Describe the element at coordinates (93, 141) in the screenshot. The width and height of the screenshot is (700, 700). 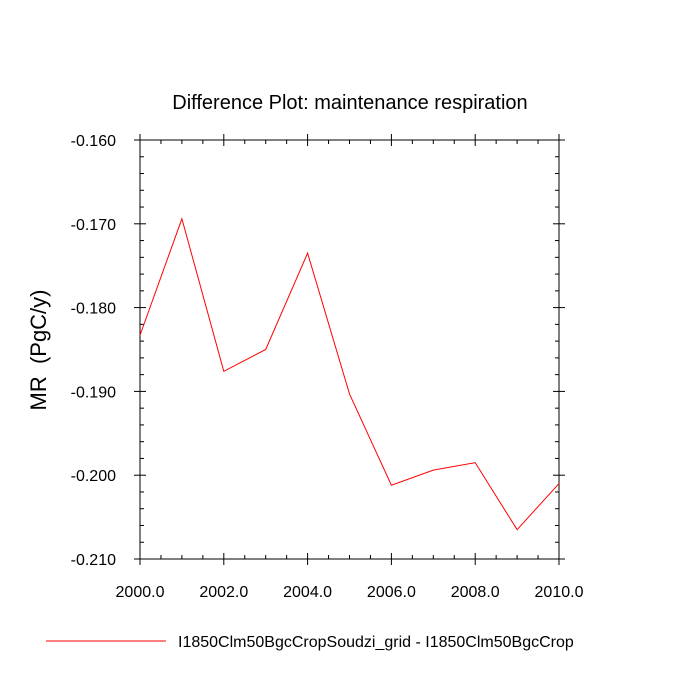
I see `y-tick-label: -0.160` at that location.